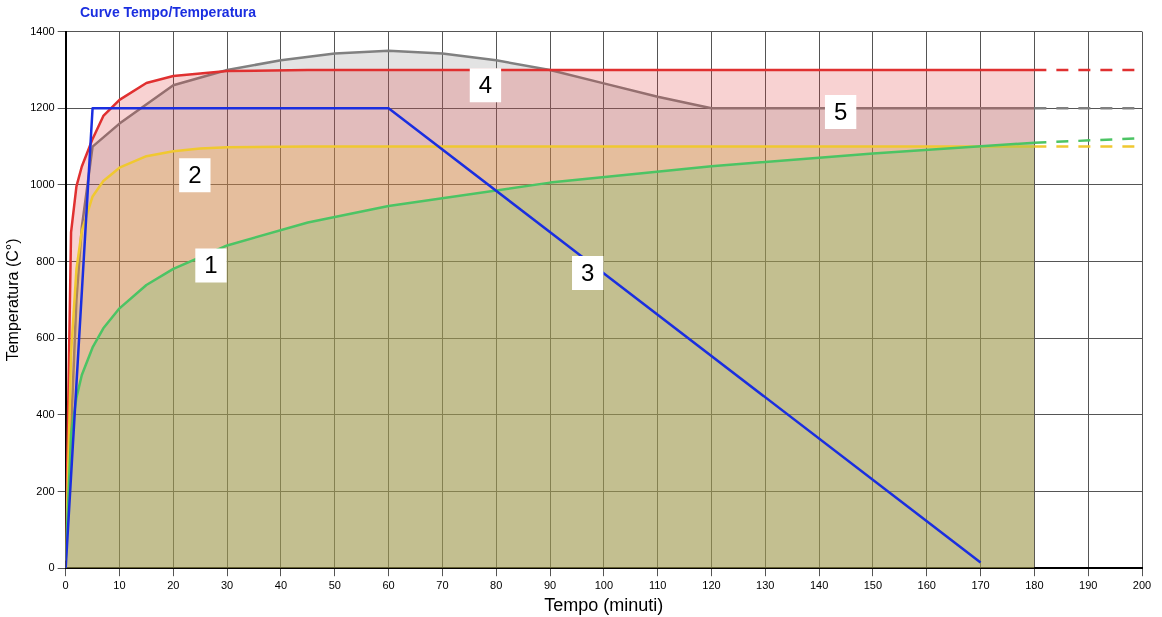 The height and width of the screenshot is (617, 1162). Describe the element at coordinates (119, 584) in the screenshot. I see `x-tick-label: 10` at that location.